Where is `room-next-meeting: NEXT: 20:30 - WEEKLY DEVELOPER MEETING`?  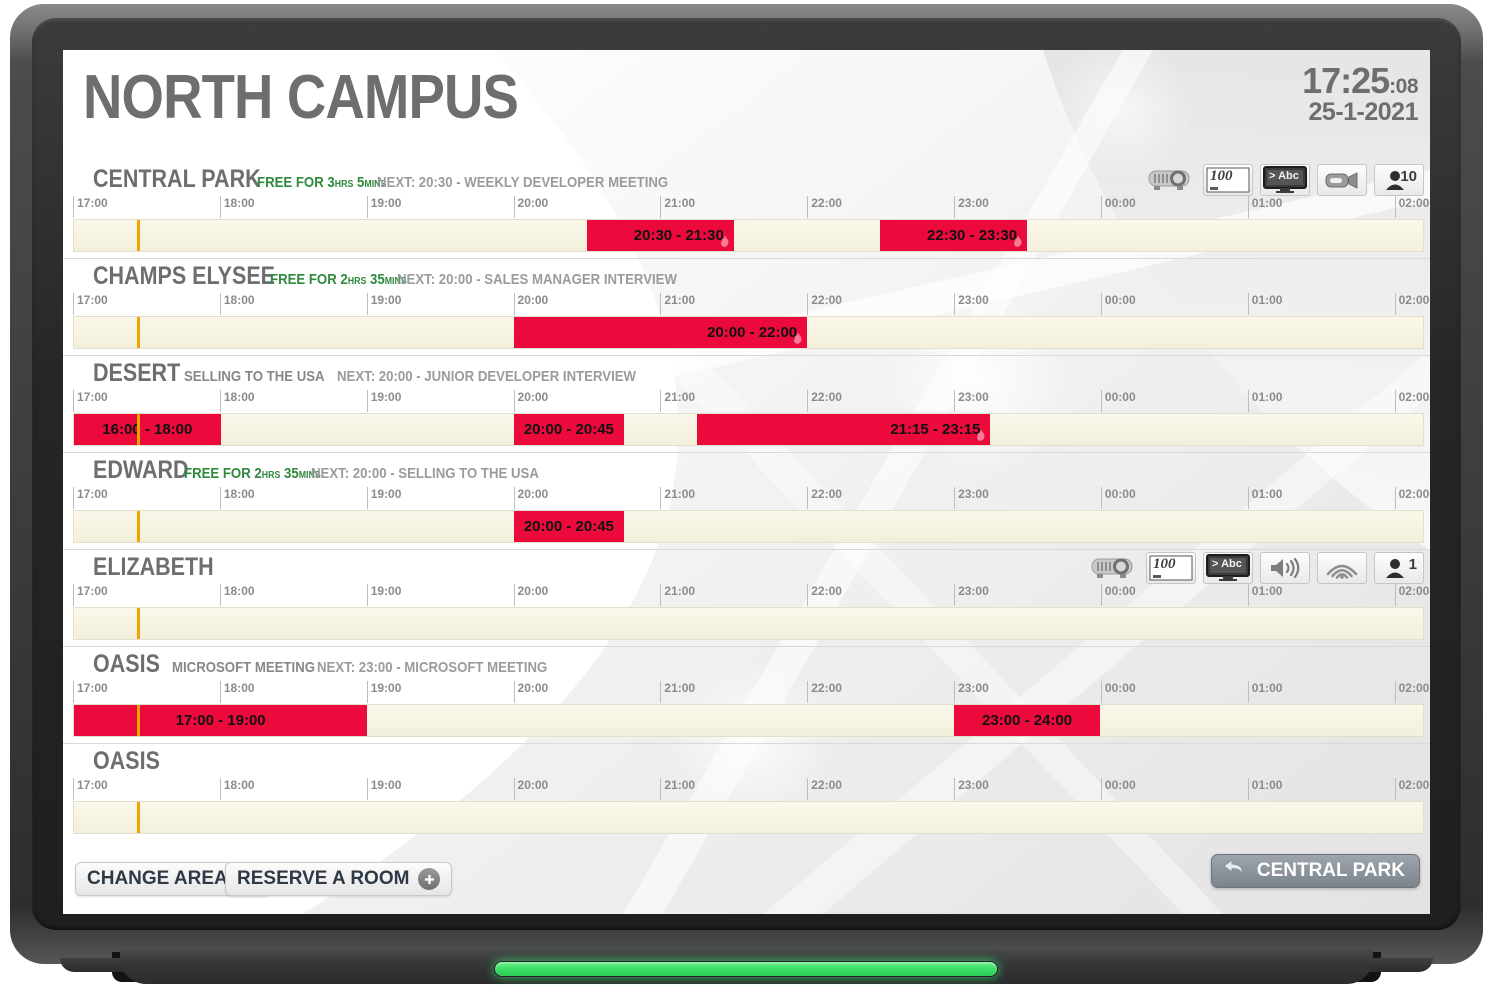 room-next-meeting: NEXT: 20:30 - WEEKLY DEVELOPER MEETING is located at coordinates (523, 182).